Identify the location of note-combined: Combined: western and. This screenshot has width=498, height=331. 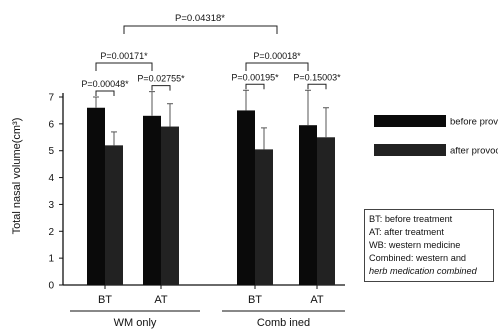
(418, 258).